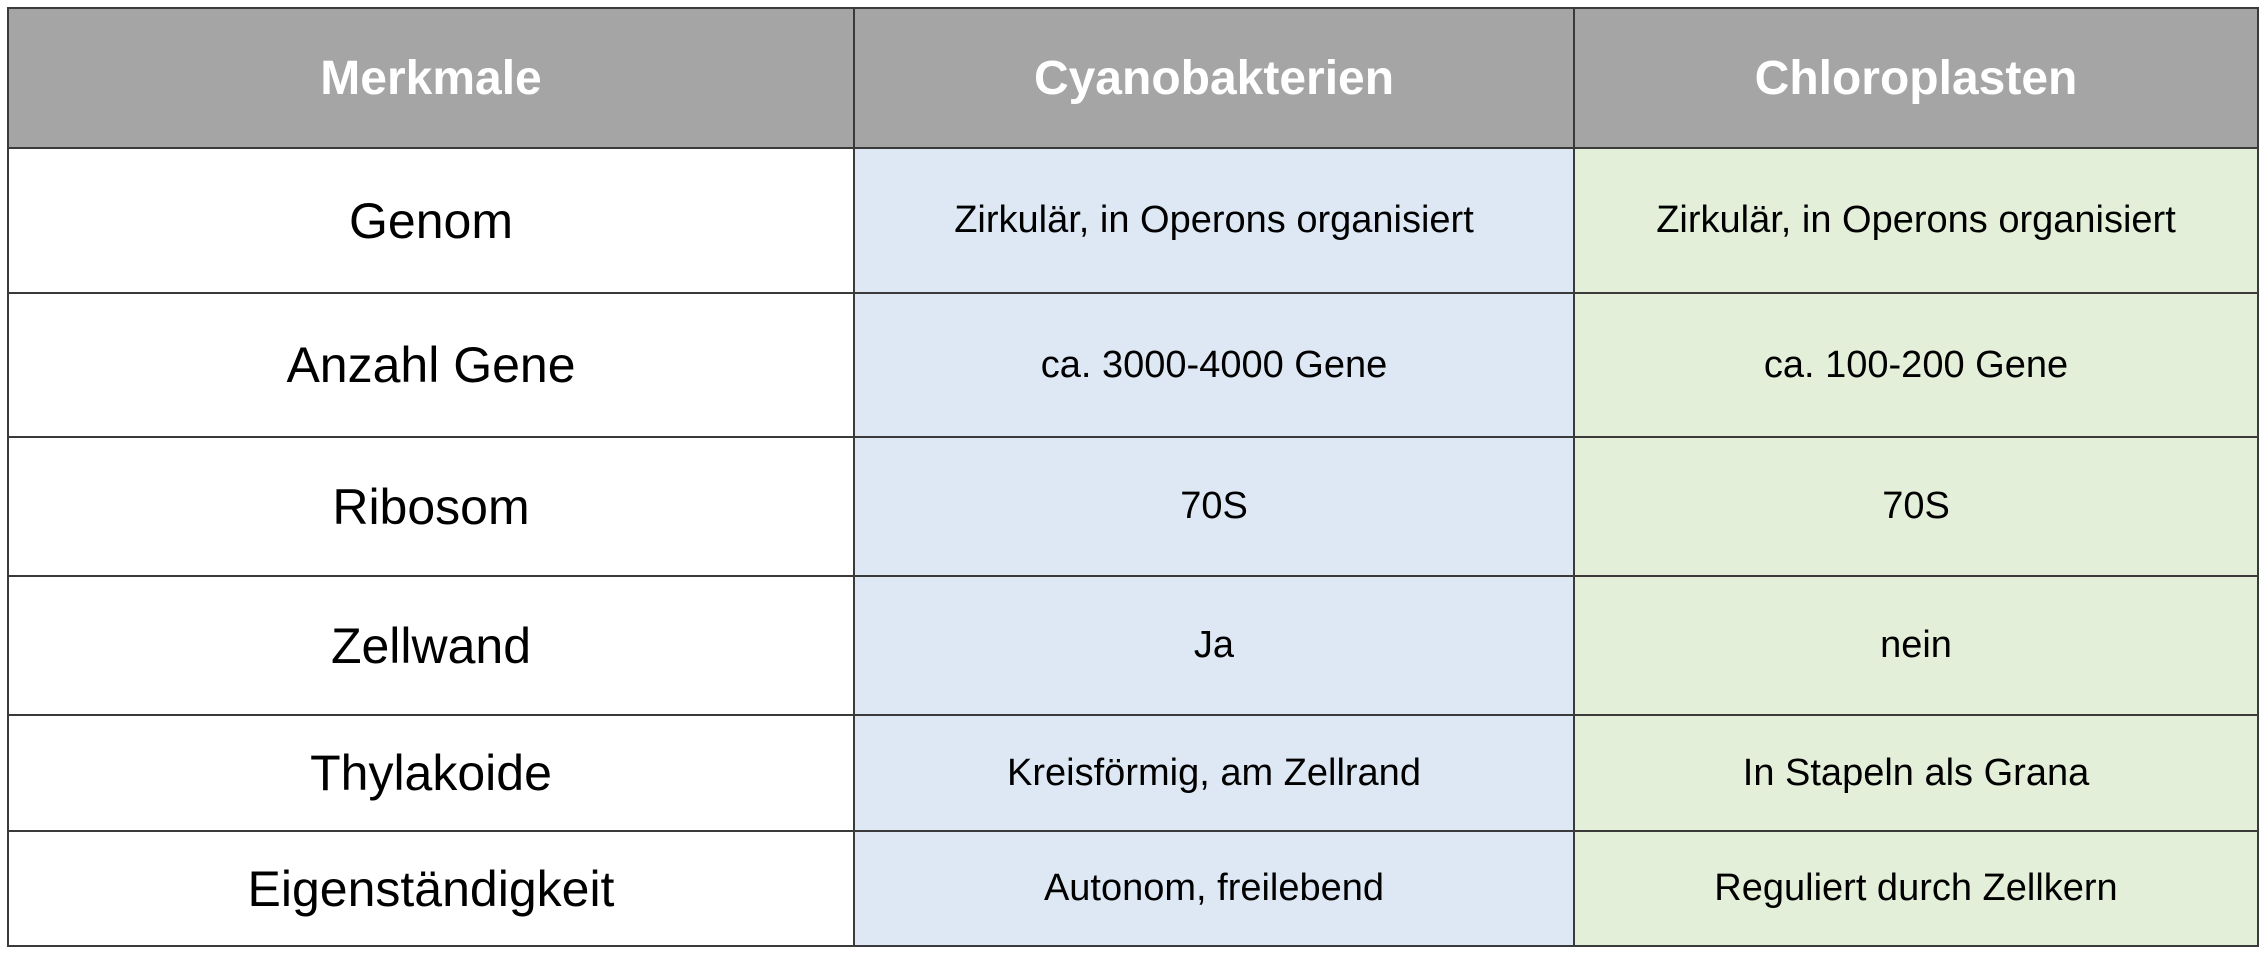 This screenshot has height=964, width=2263. What do you see at coordinates (1214, 365) in the screenshot?
I see `cyanobakterien-cell: ca. 3000-4000 Gene` at bounding box center [1214, 365].